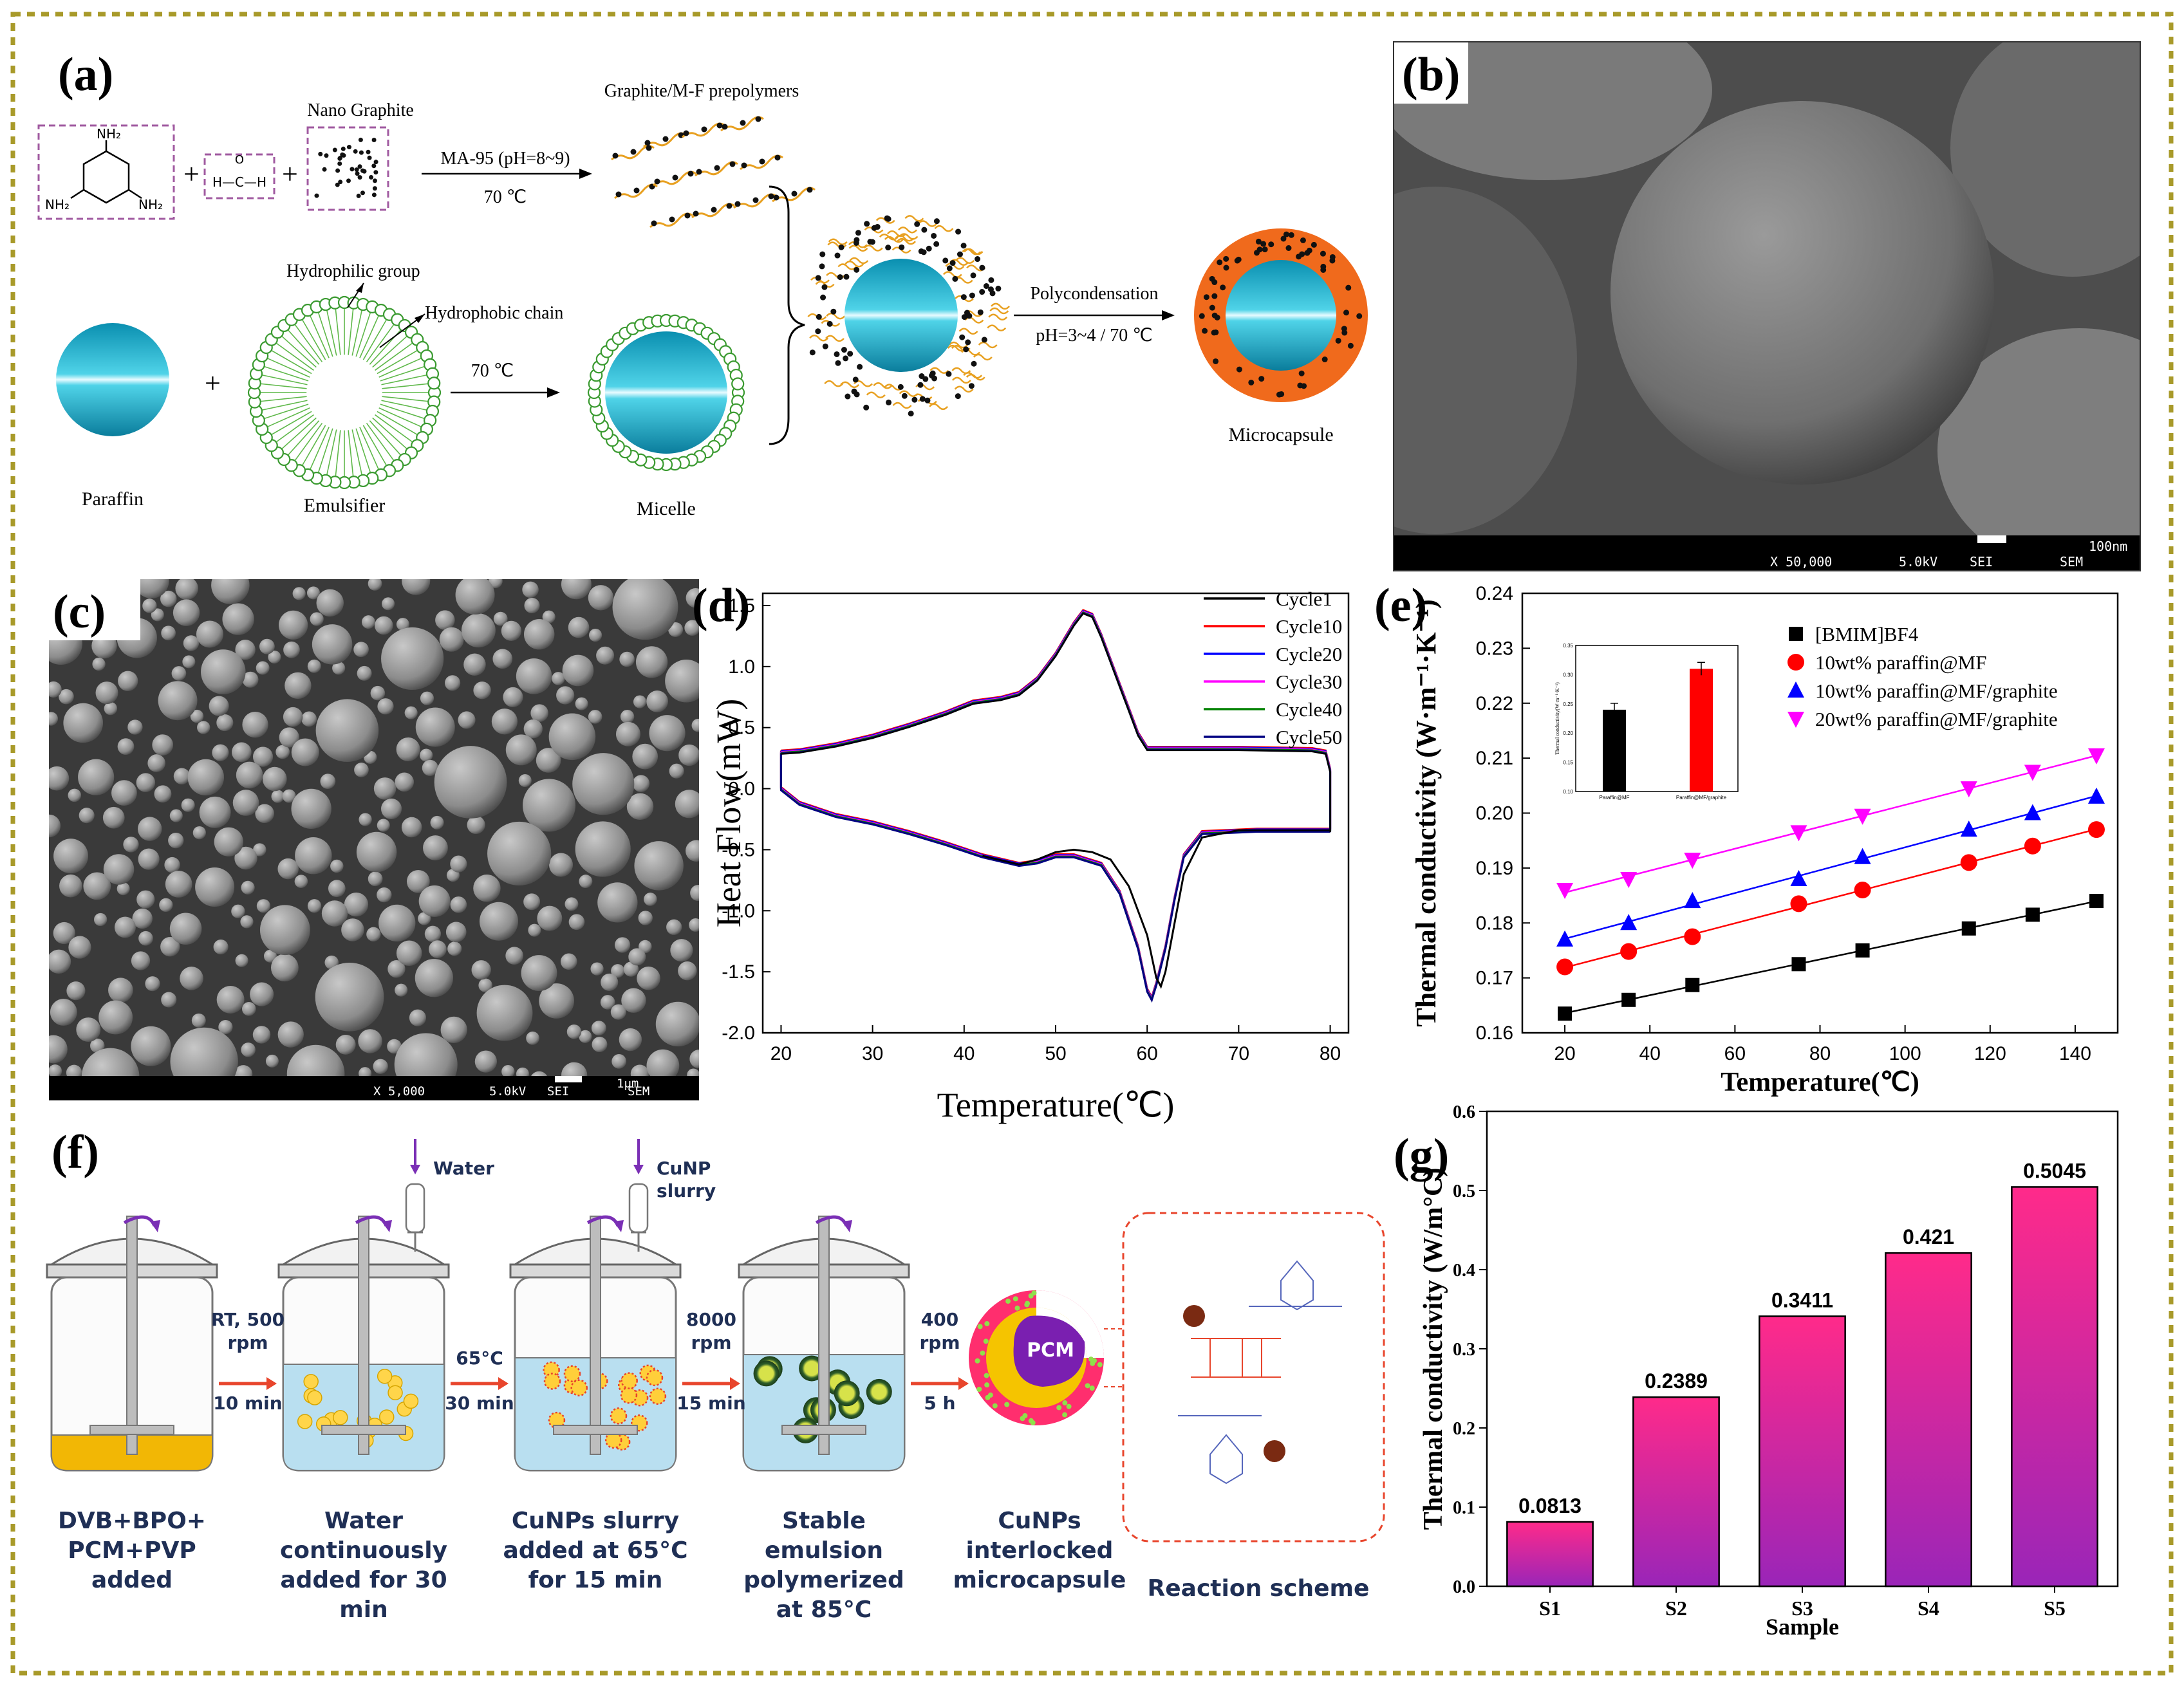 Image resolution: width=2184 pixels, height=1686 pixels. I want to click on nano-graphite-label: Nano Graphite, so click(360, 110).